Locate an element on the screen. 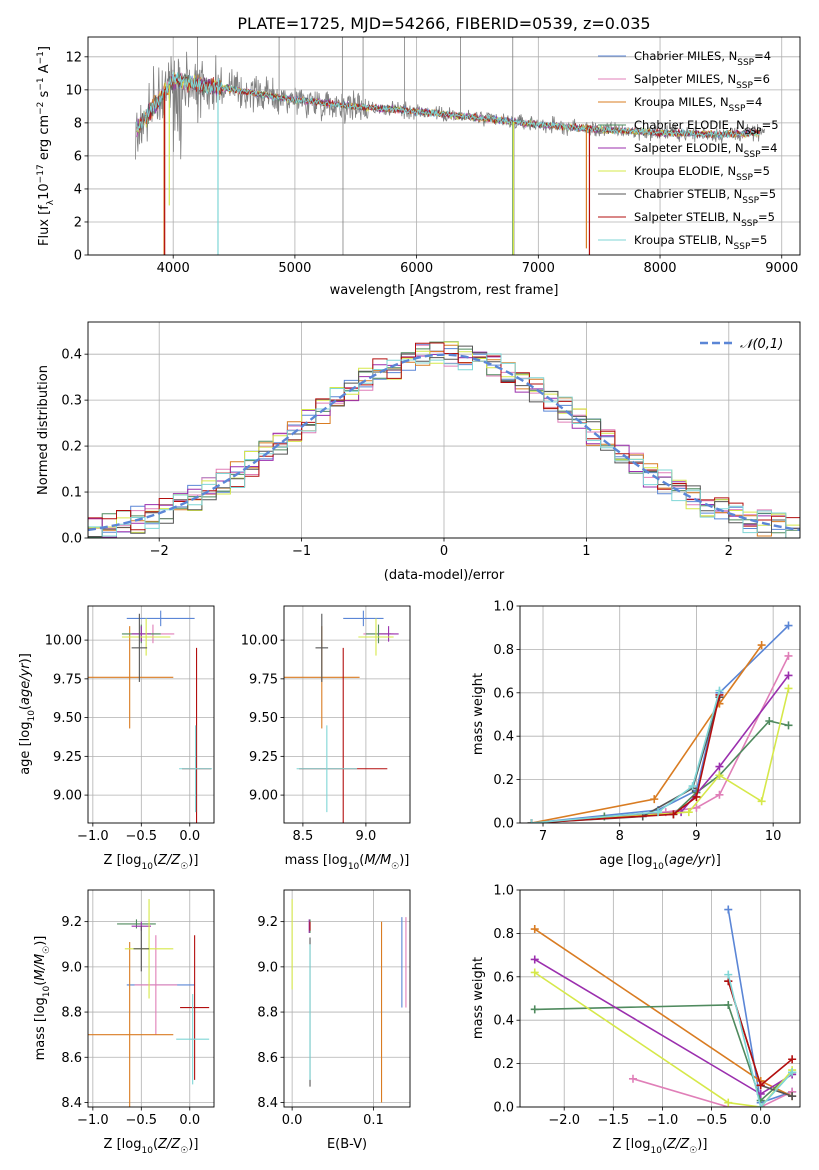  x-tick-label: 2 is located at coordinates (729, 551).